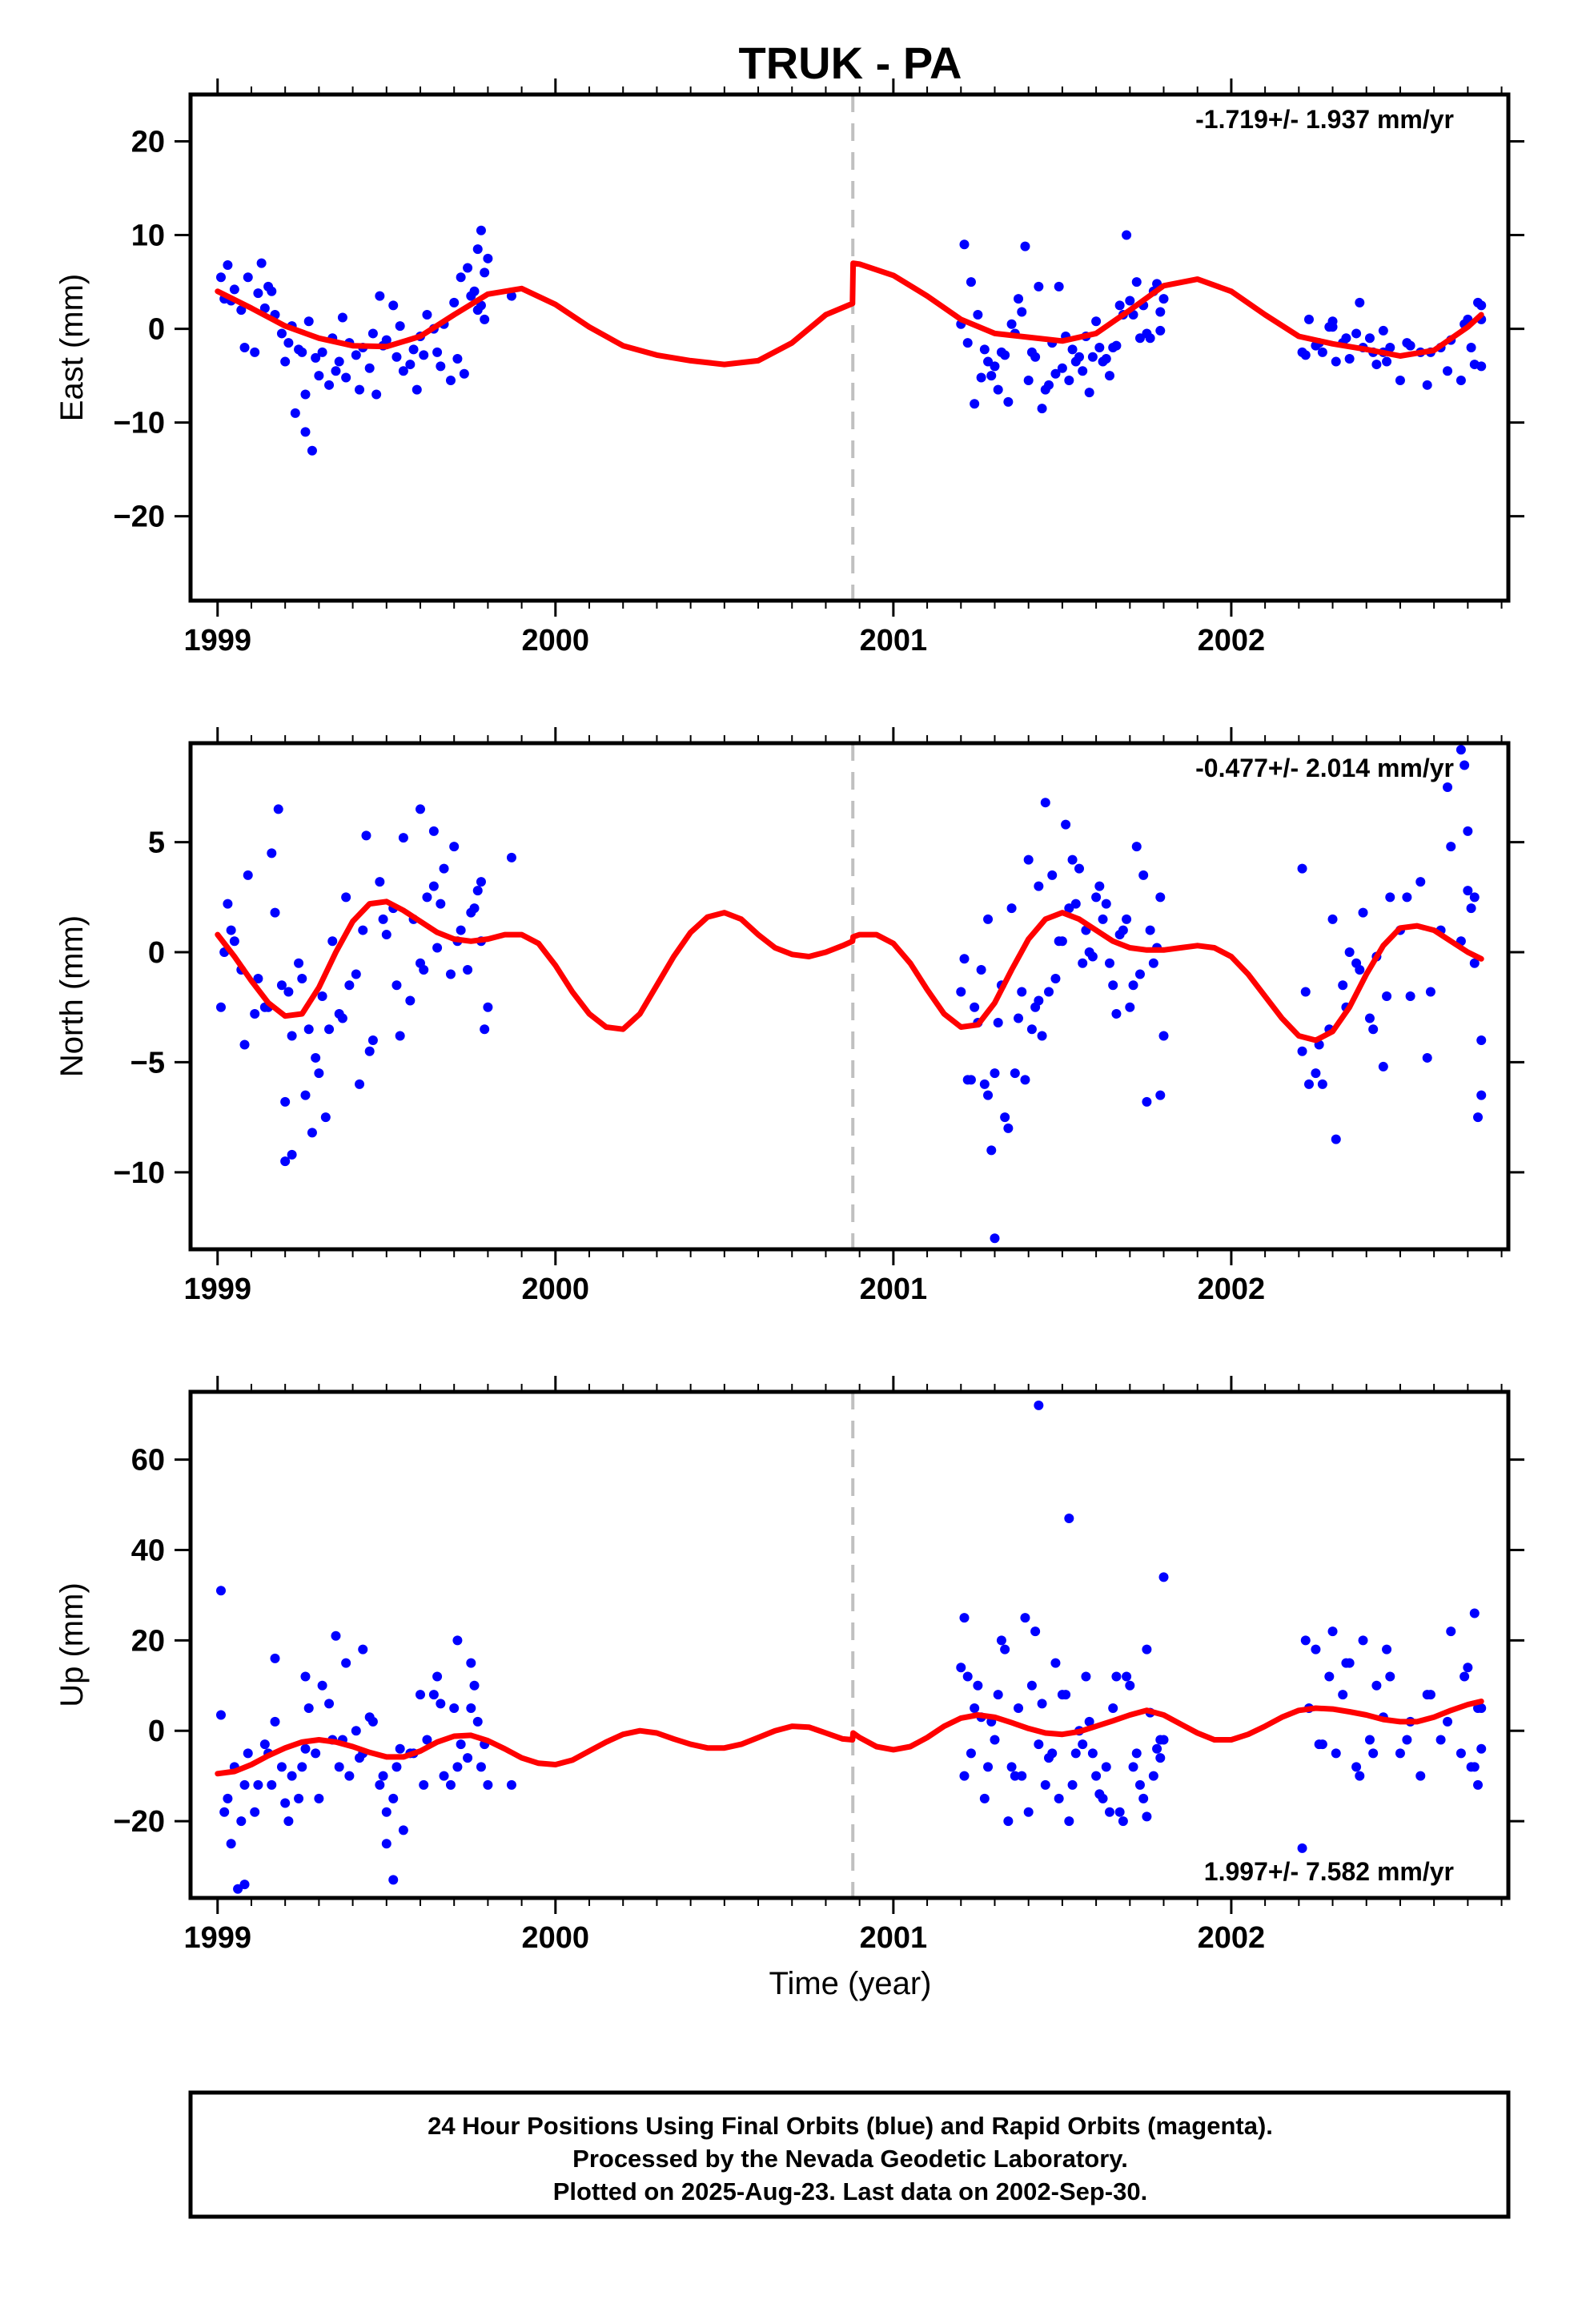 The height and width of the screenshot is (2324, 1582). What do you see at coordinates (156, 843) in the screenshot?
I see `y-tick-label: 5` at bounding box center [156, 843].